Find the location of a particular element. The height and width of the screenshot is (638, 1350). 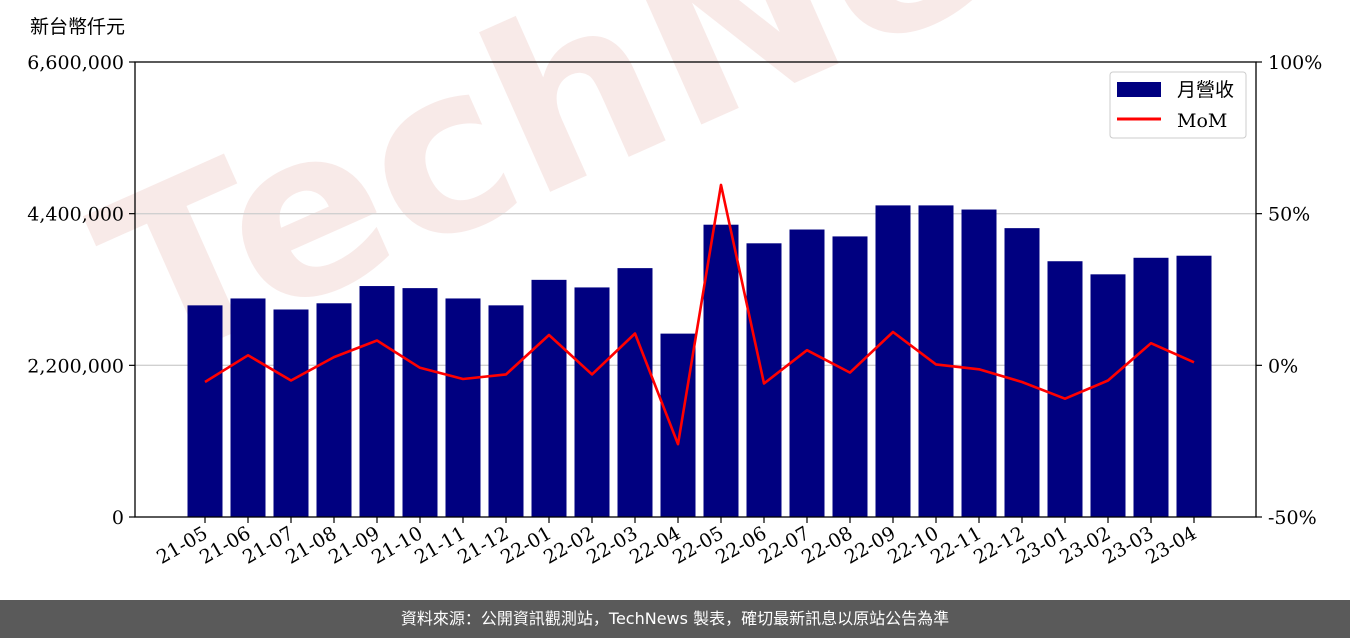

y-unit-label: 新台幣仟元 is located at coordinates (77, 27).